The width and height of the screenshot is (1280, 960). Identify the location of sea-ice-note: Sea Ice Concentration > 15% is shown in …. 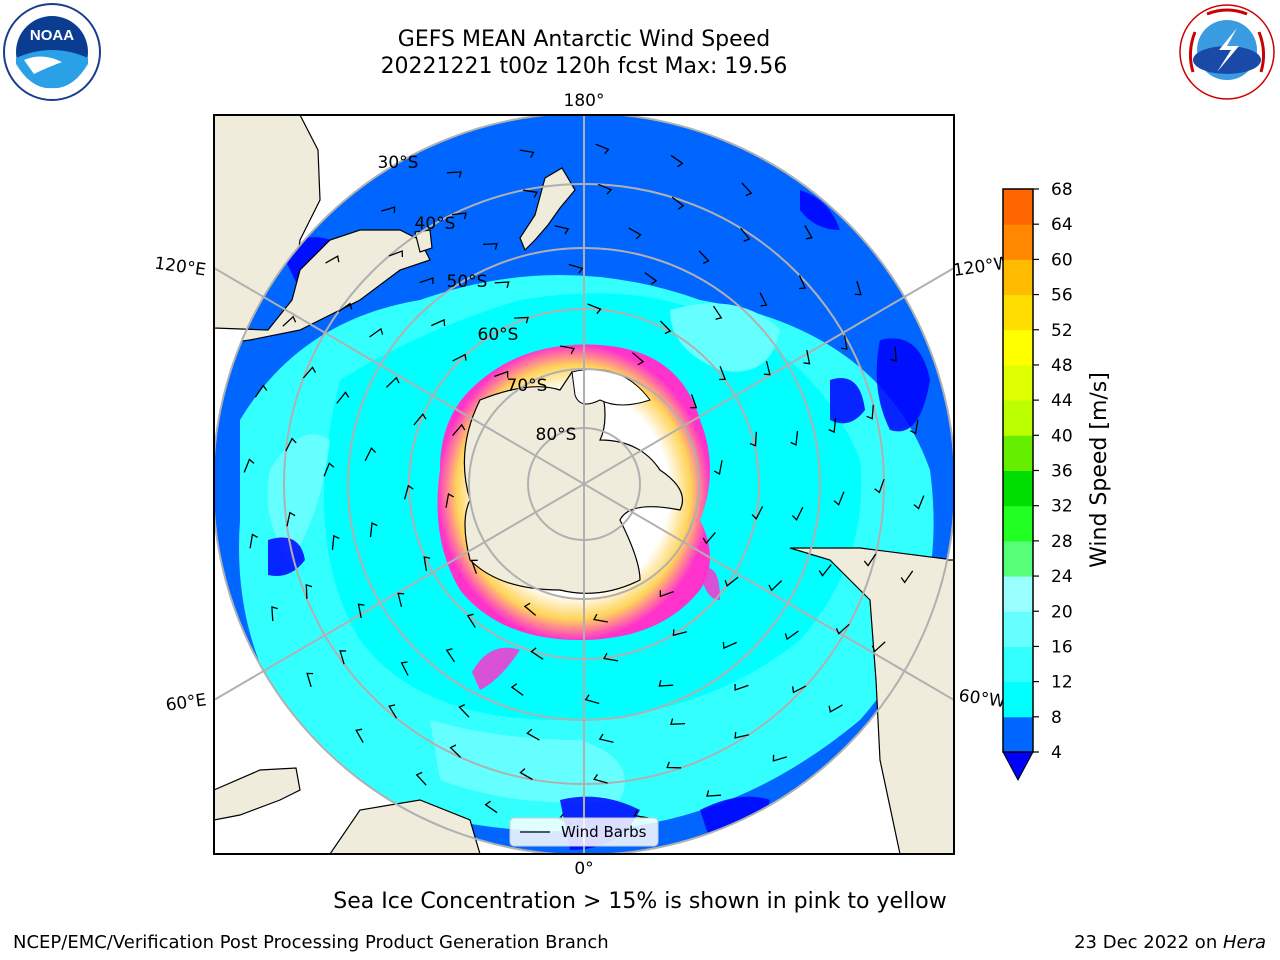
(640, 901).